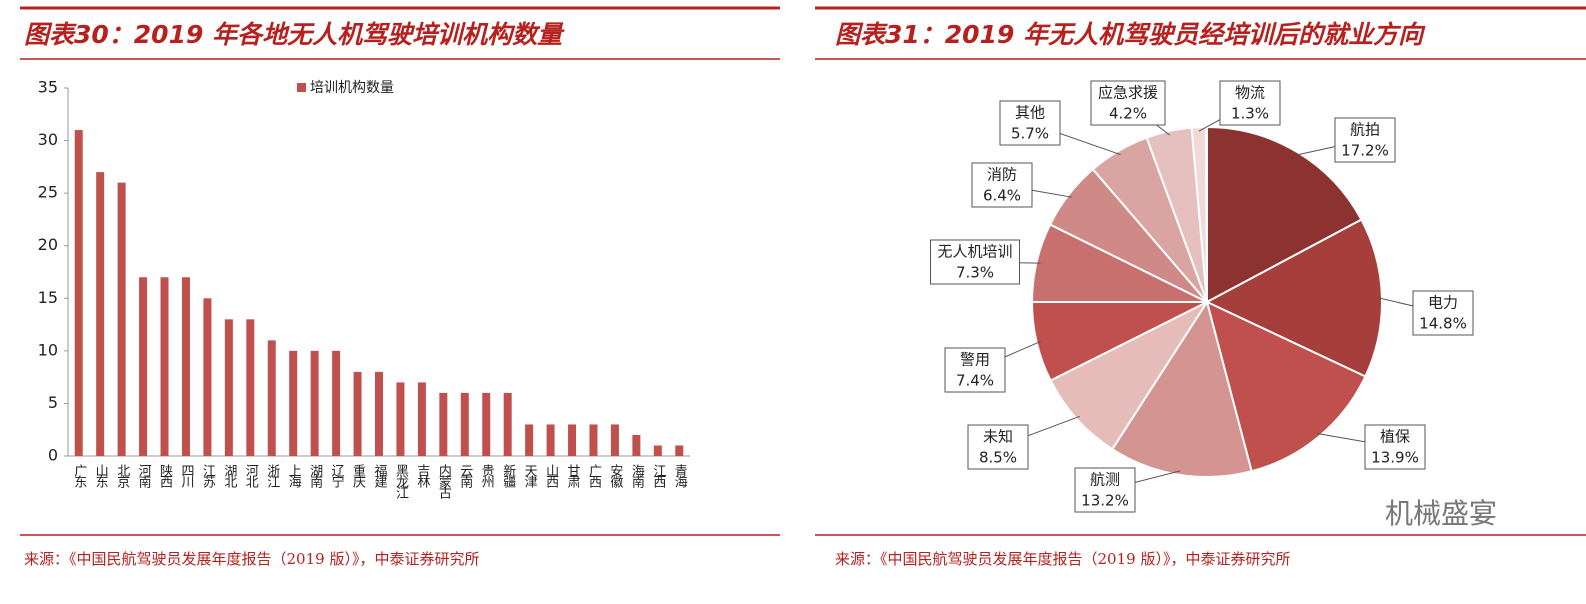 The height and width of the screenshot is (604, 1586). Describe the element at coordinates (1030, 134) in the screenshot. I see `slice-value-label: 5.7%` at that location.